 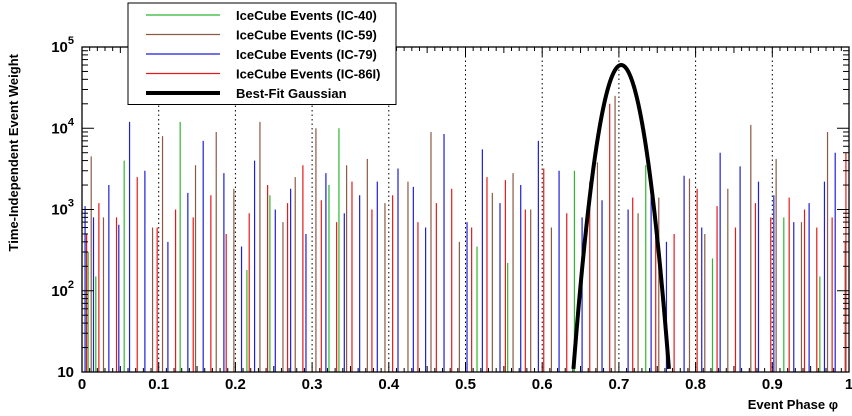 I want to click on legend-entry-ic86i: IceCube Events (IC-86I), so click(x=263, y=74).